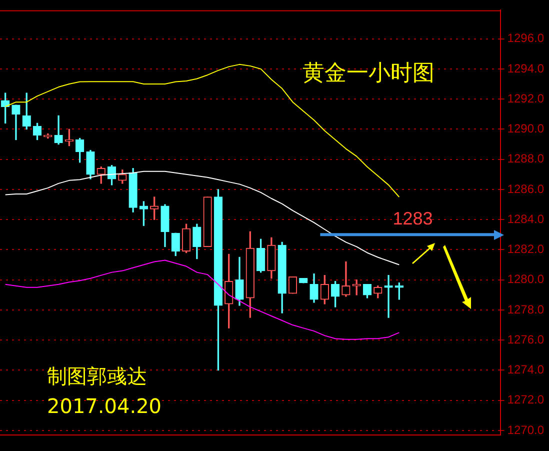 This screenshot has width=549, height=451. What do you see at coordinates (97, 376) in the screenshot?
I see `annotation: 制图郭彧达` at bounding box center [97, 376].